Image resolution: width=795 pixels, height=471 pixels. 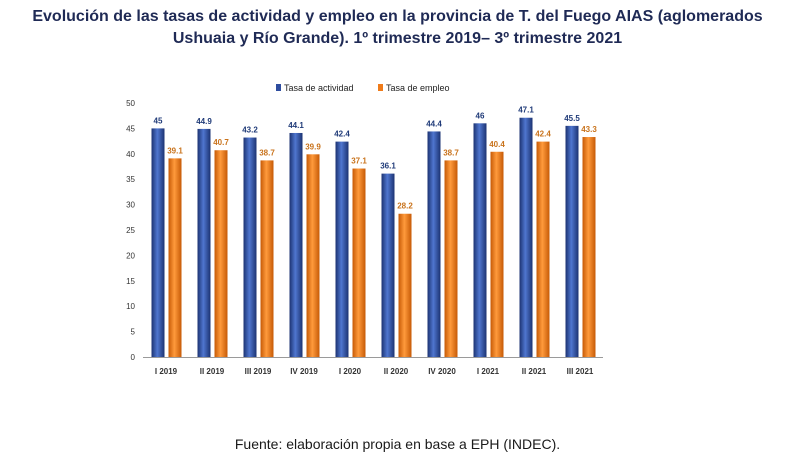 I want to click on value-label-empleo: 42.4, so click(x=543, y=134).